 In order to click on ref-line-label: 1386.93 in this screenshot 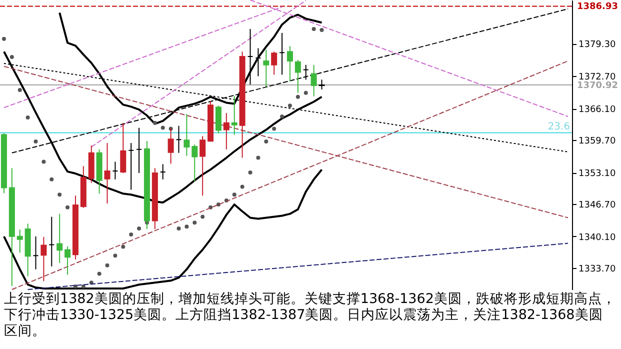, I will do `click(597, 7)`.